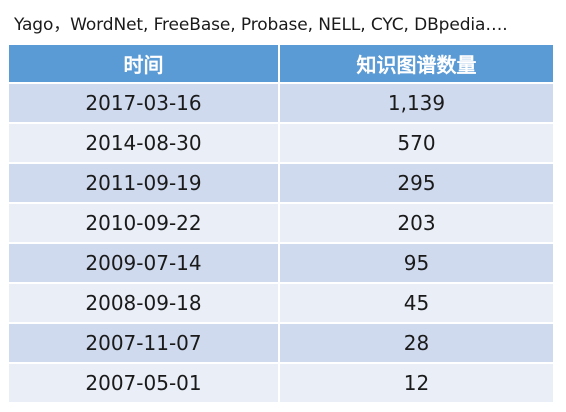 The image size is (566, 412). Describe the element at coordinates (144, 184) in the screenshot. I see `cell-date: 2011-09-19` at that location.